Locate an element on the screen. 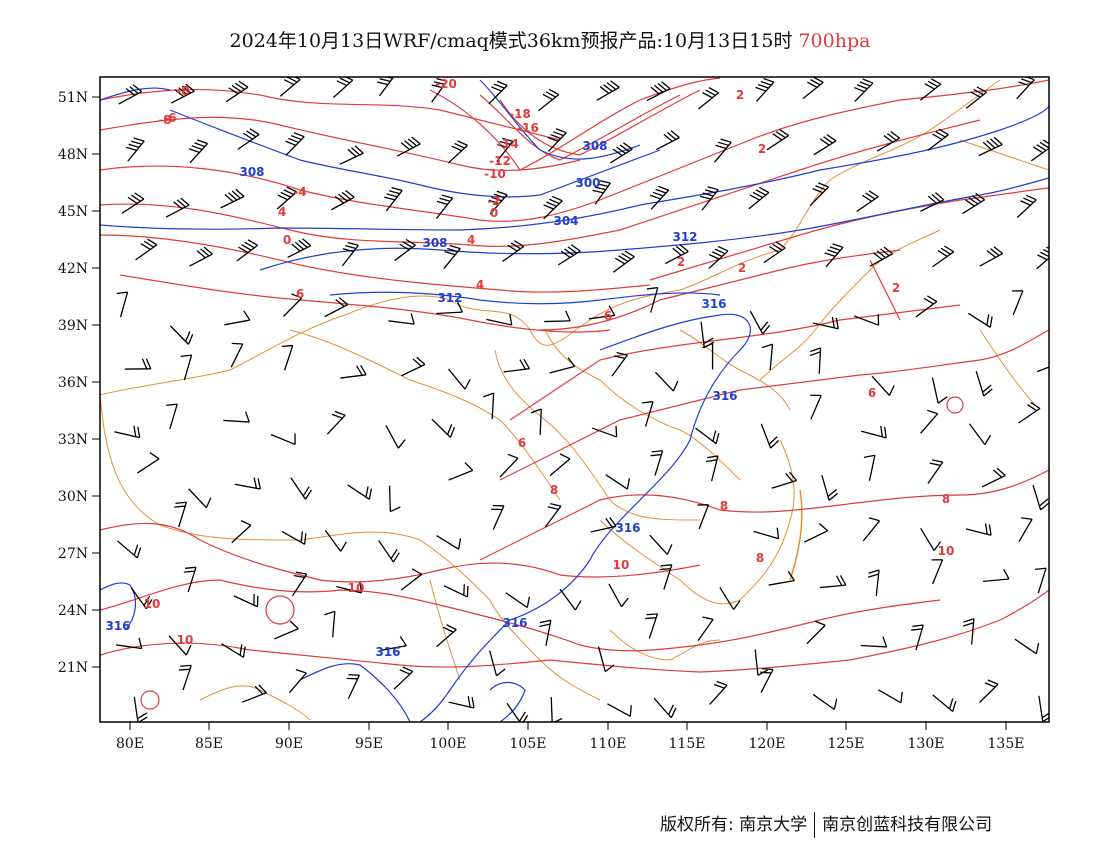  height-contour-label: 304 is located at coordinates (565, 221).